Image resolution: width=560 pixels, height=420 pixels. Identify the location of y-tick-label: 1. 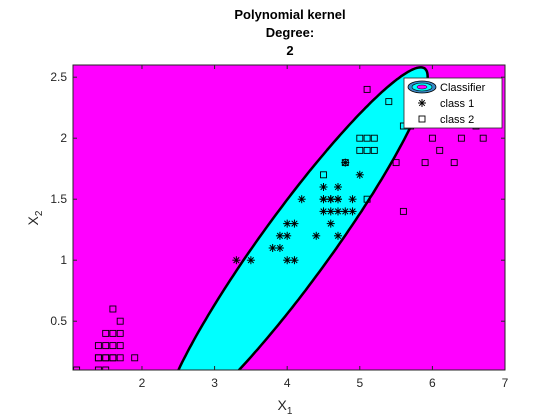
(63, 260).